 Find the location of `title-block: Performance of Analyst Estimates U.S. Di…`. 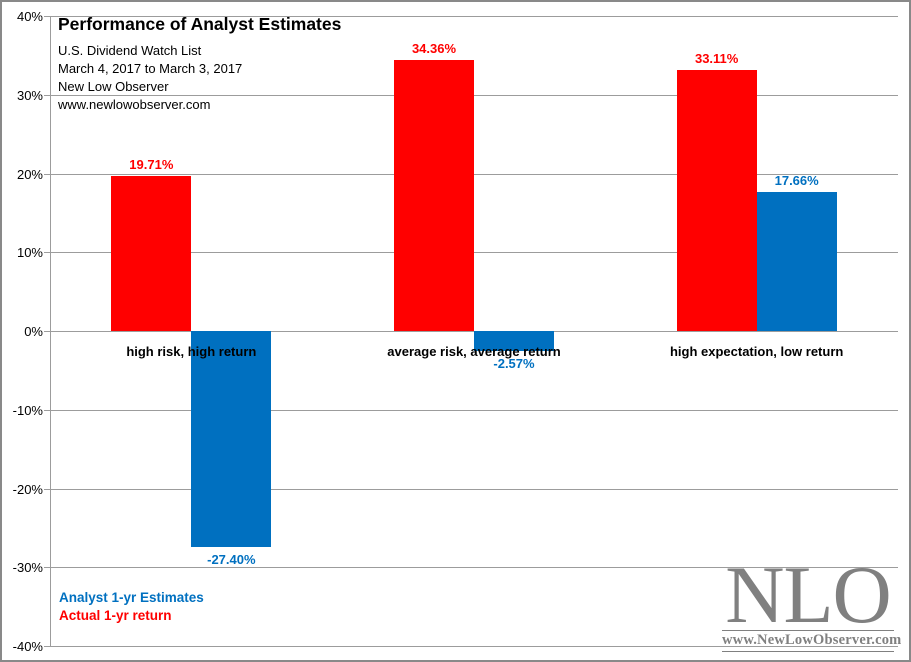

title-block: Performance of Analyst Estimates U.S. Di… is located at coordinates (199, 64).